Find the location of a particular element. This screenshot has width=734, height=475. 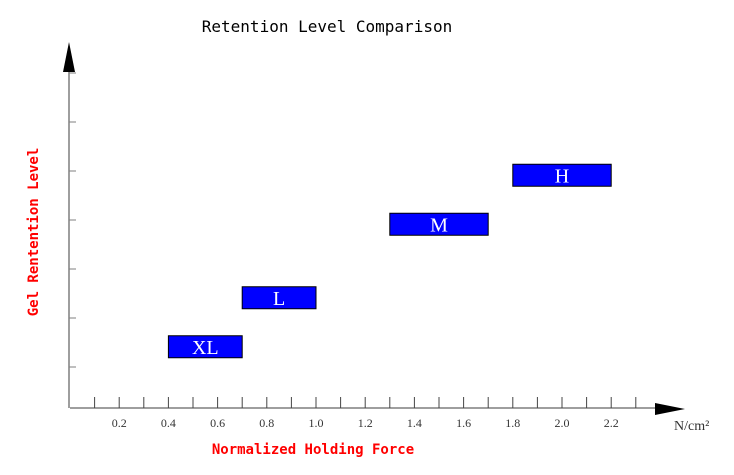

bar-m is located at coordinates (439, 224).